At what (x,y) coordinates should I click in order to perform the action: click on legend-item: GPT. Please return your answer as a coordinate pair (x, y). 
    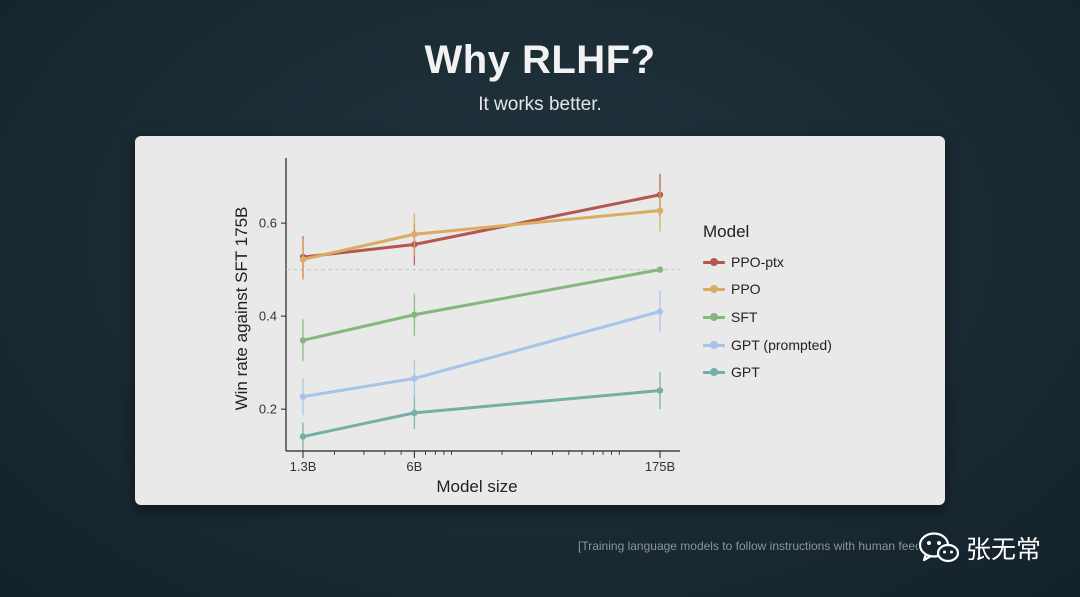
    Looking at the image, I should click on (767, 372).